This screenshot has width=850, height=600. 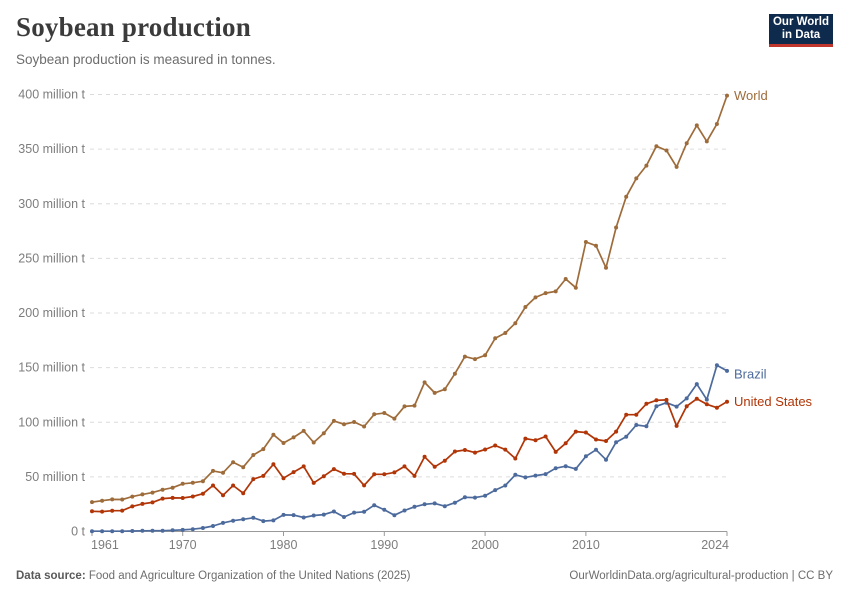 I want to click on series-label: United States, so click(x=773, y=401).